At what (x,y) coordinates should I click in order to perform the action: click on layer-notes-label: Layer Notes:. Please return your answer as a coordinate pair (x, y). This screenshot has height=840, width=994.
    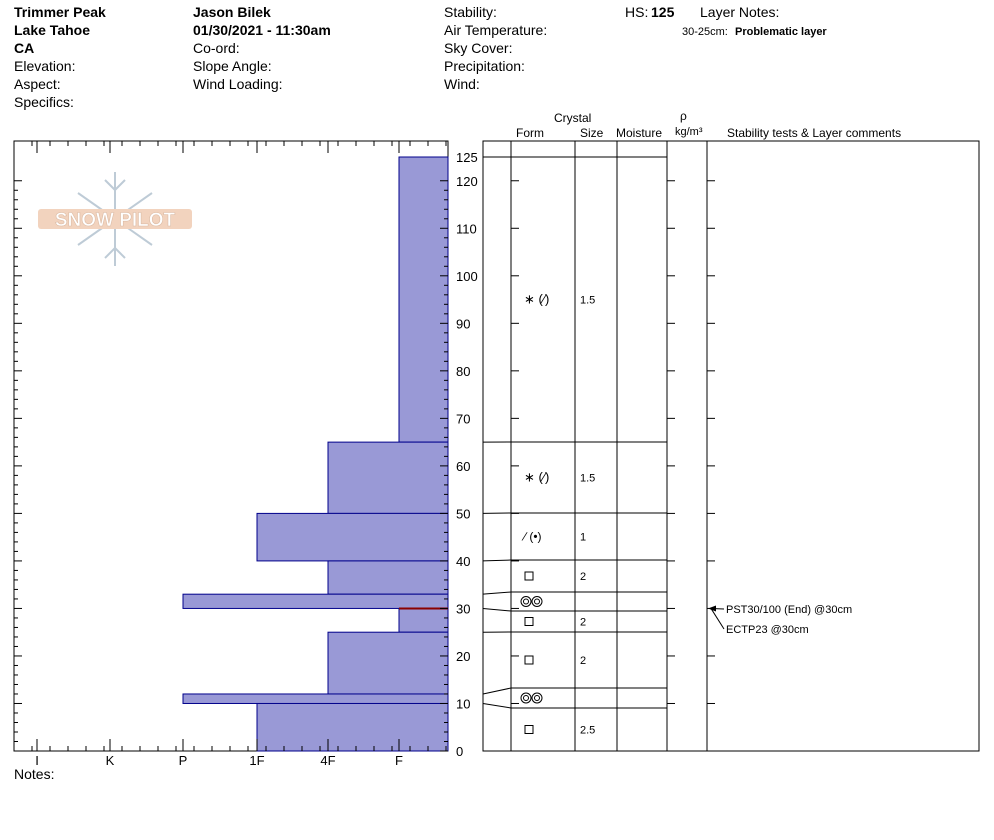
    Looking at the image, I should click on (740, 12).